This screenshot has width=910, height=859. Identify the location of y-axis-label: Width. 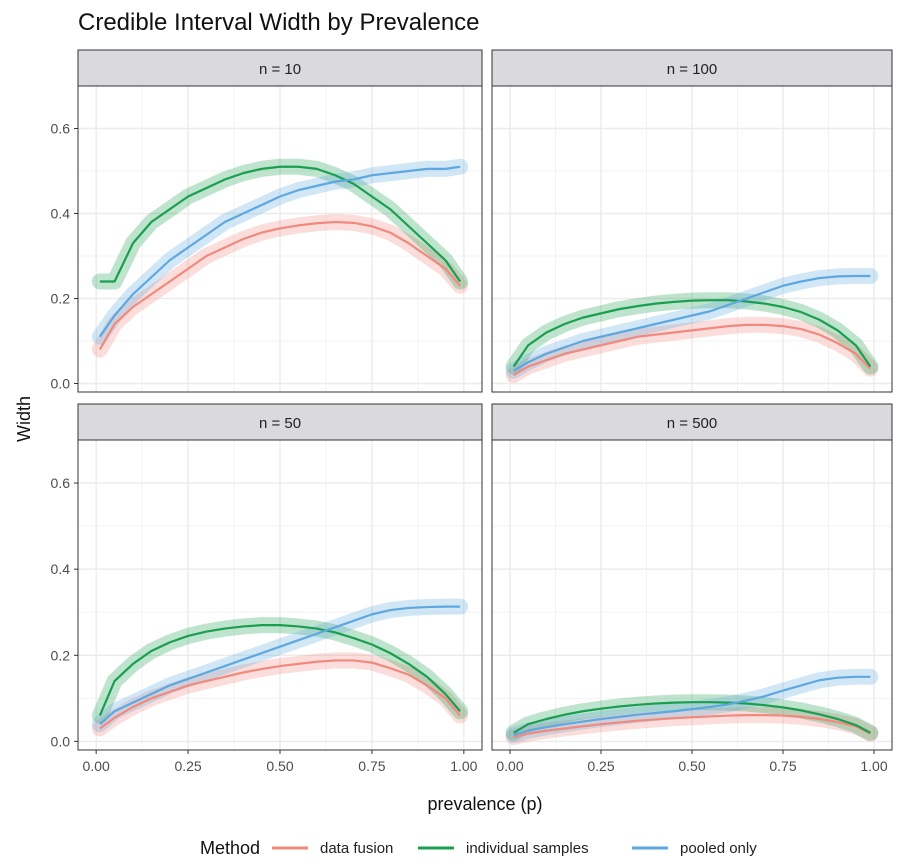
(24, 419).